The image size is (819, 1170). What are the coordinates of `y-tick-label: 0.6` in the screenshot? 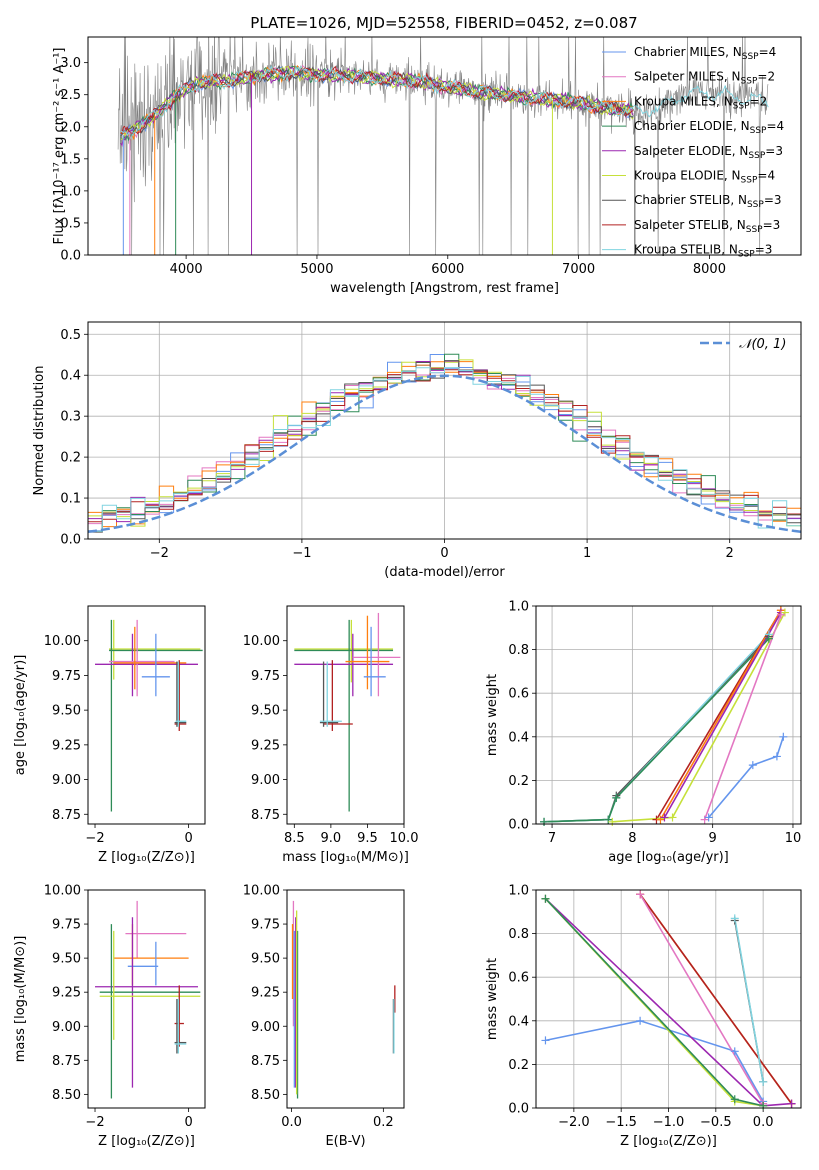 It's located at (518, 694).